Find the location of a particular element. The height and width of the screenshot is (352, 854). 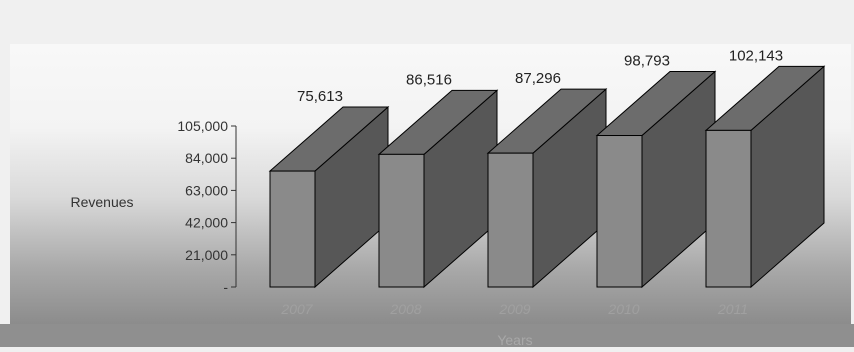

y-tick-label: 105,000 is located at coordinates (202, 126).